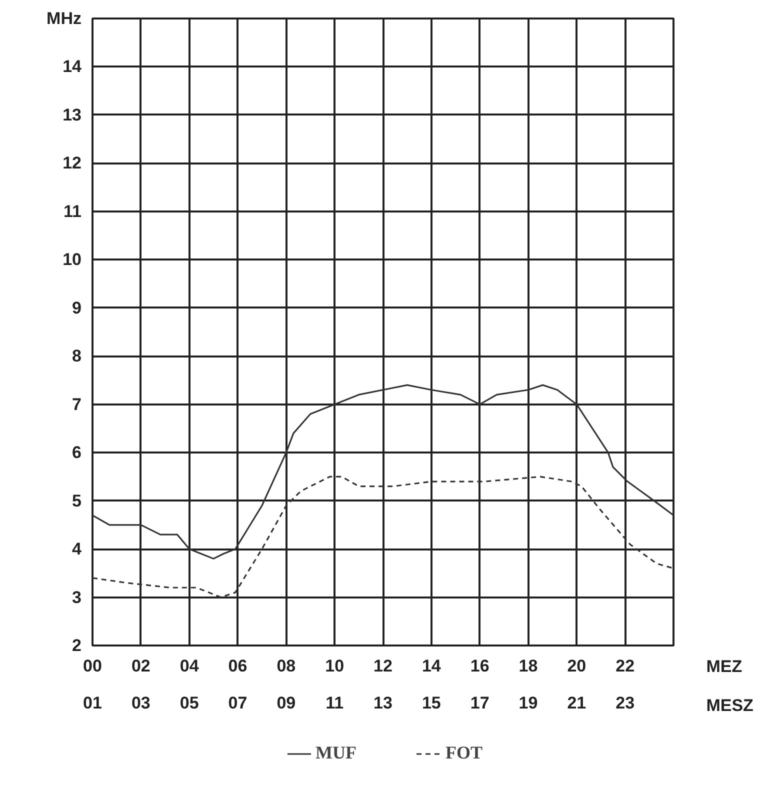 The image size is (769, 801). I want to click on x2-tick-label: 05, so click(189, 703).